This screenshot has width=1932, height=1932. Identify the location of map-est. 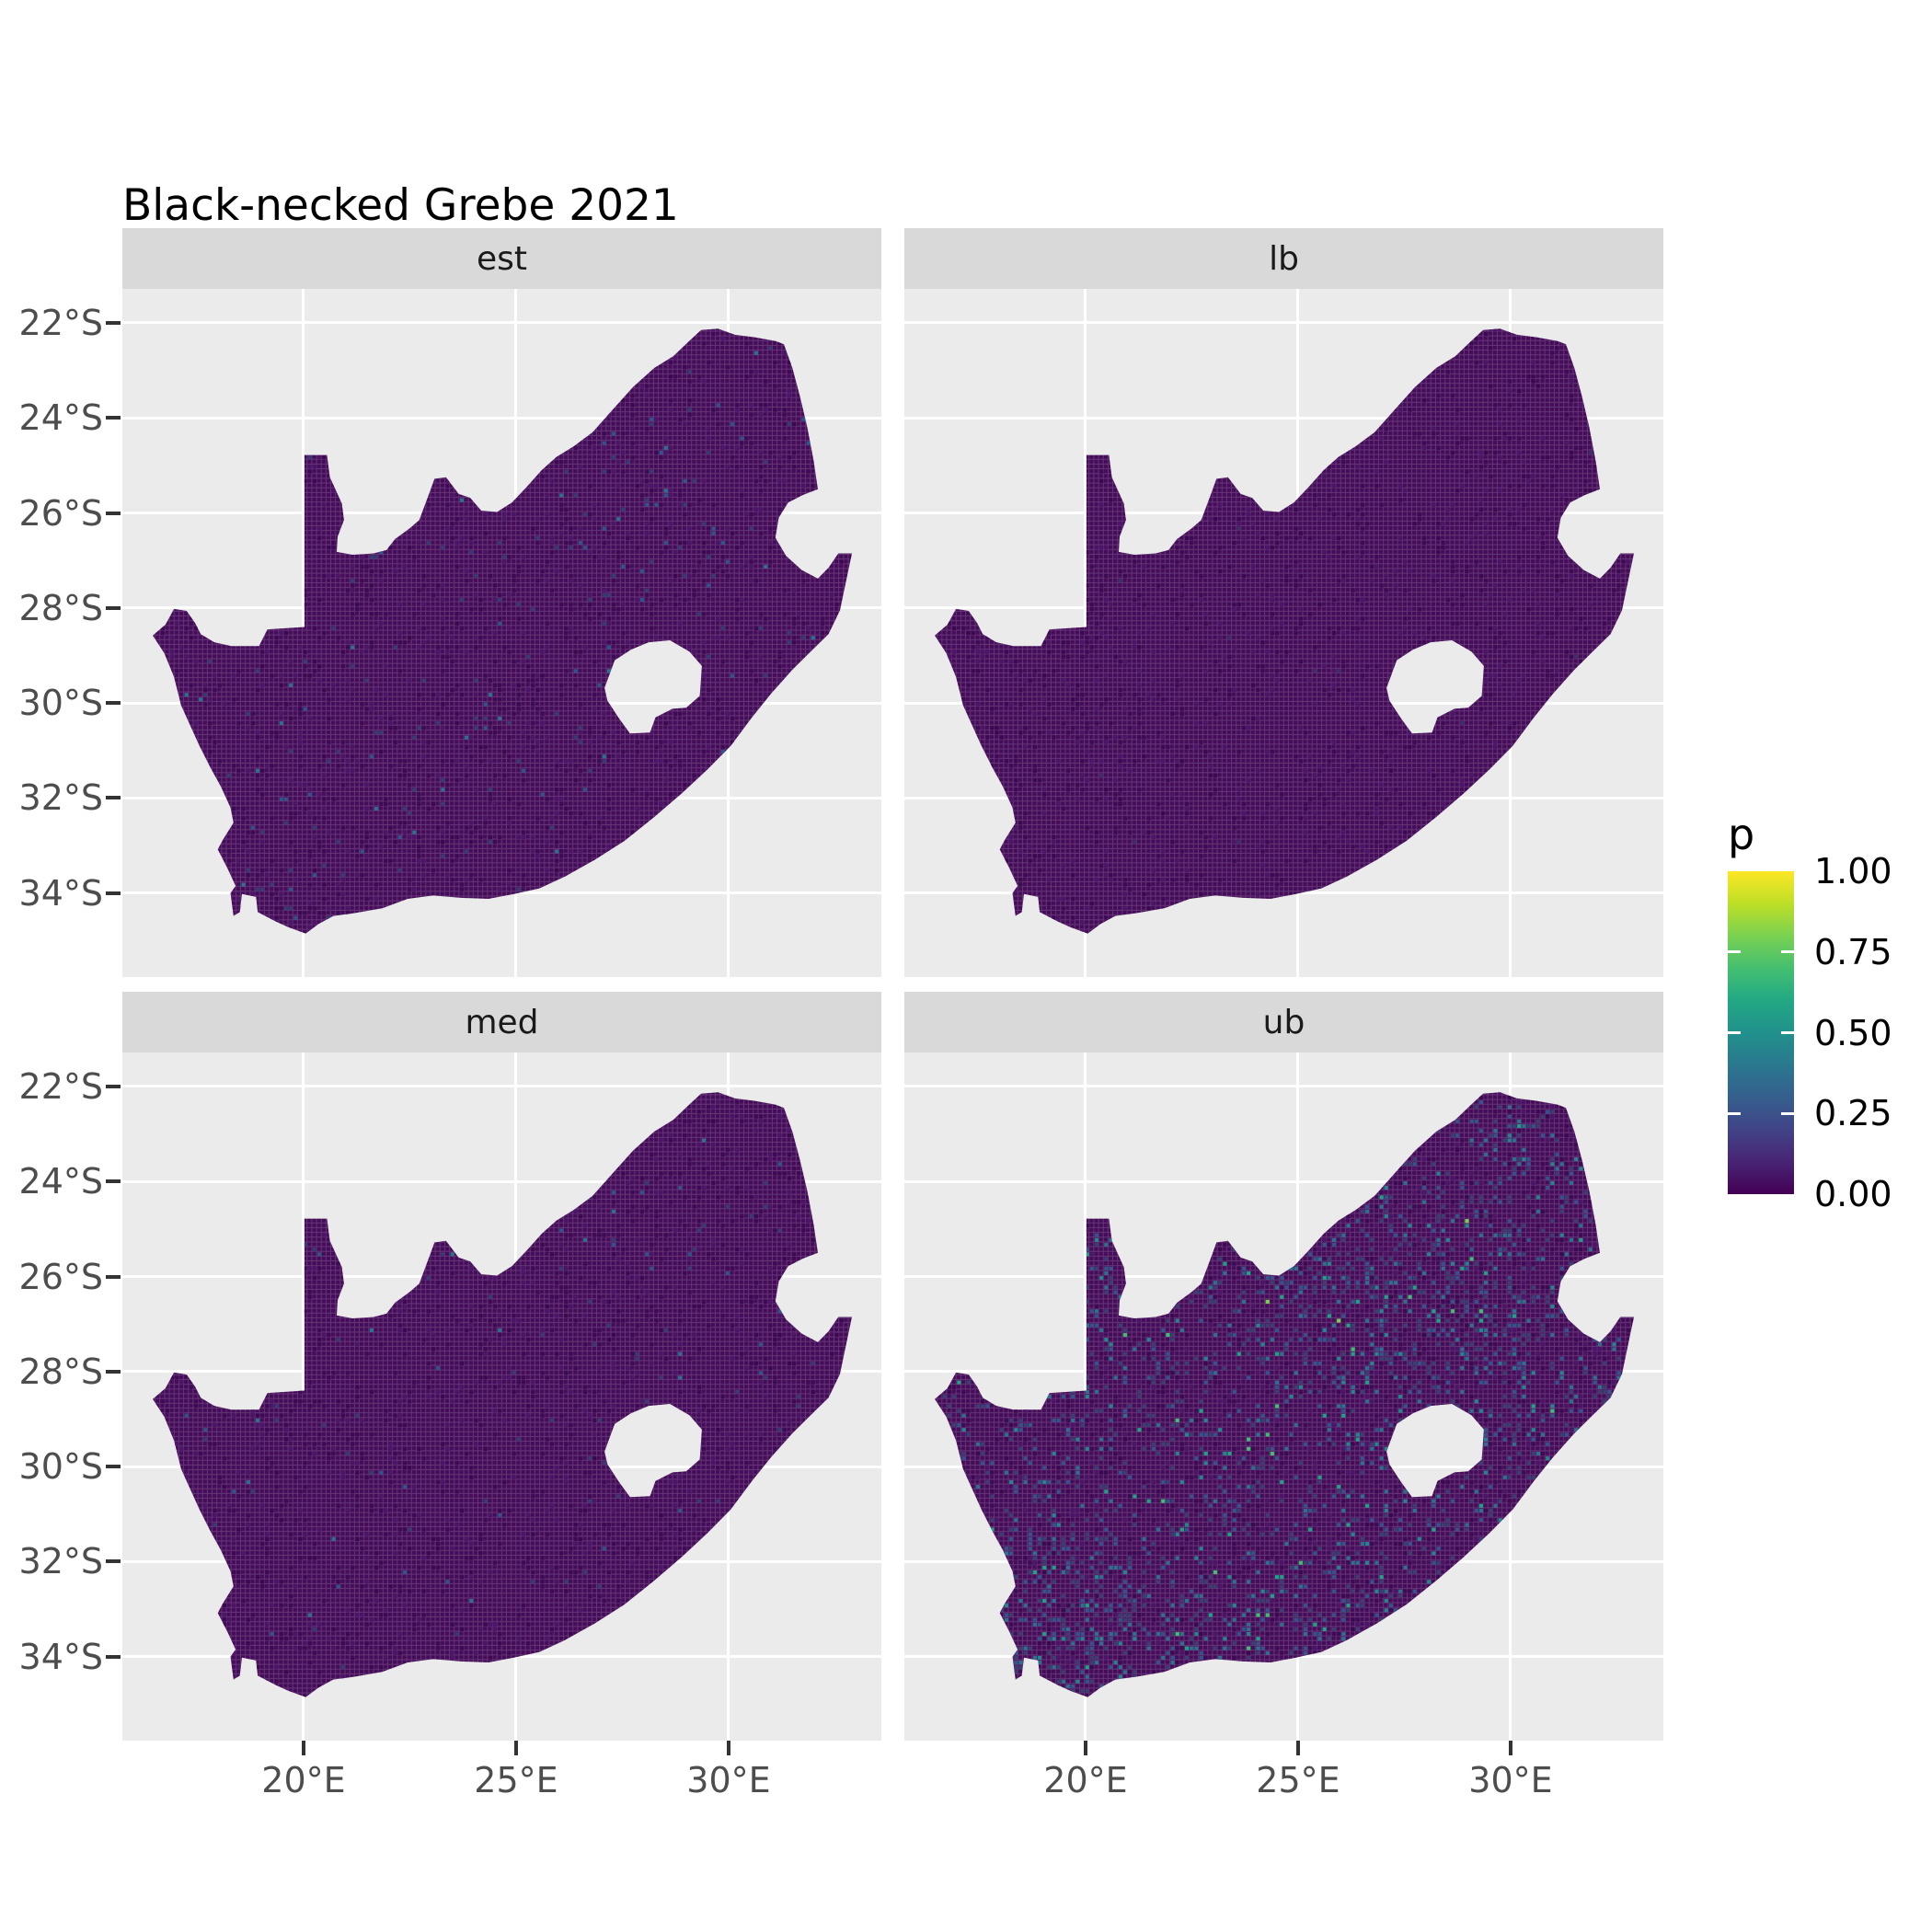
(502, 631).